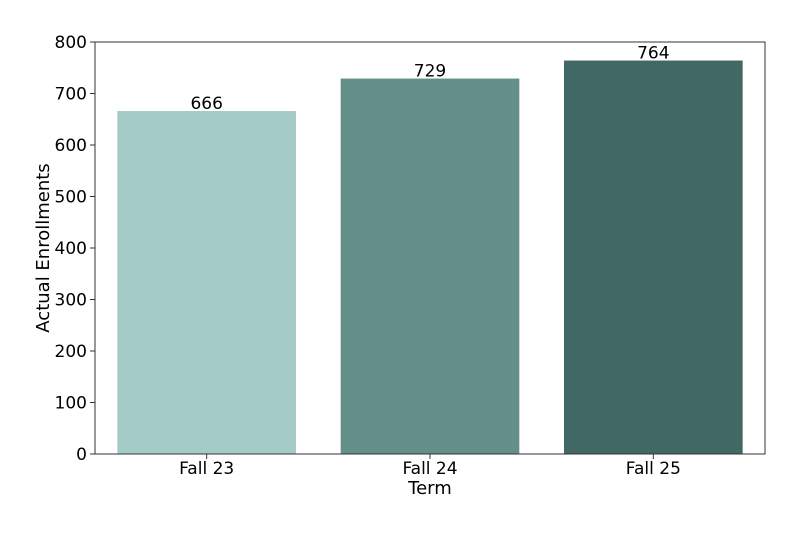 The height and width of the screenshot is (533, 800). What do you see at coordinates (429, 469) in the screenshot?
I see `x-tick-label: Fall 24` at bounding box center [429, 469].